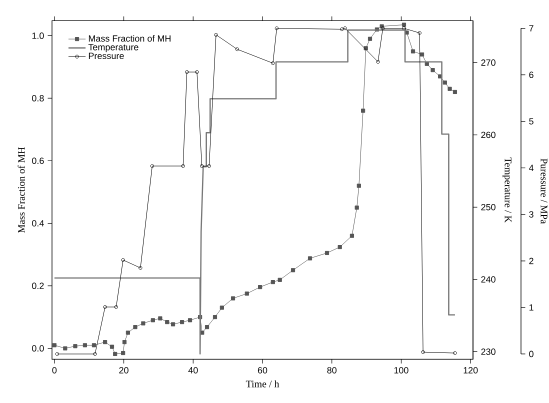 This screenshot has width=549, height=403. I want to click on y3-tick-label: 1, so click(531, 307).